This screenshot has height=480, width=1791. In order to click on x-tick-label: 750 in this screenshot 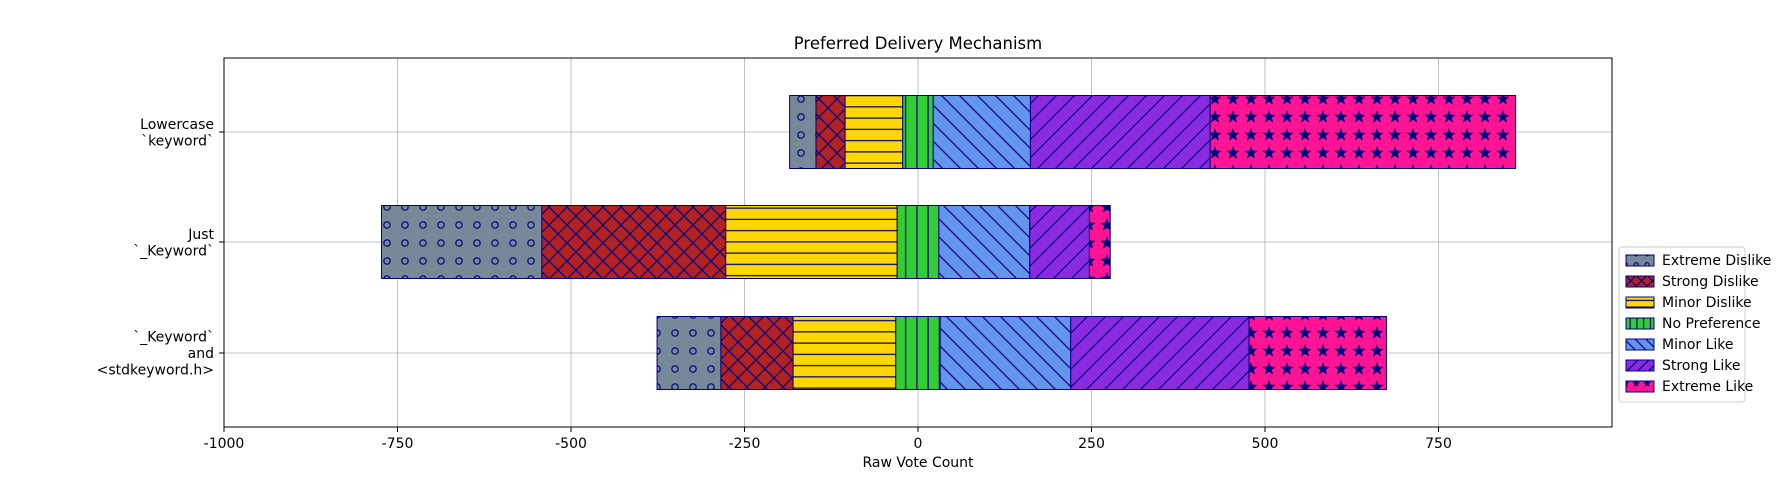, I will do `click(1438, 444)`.